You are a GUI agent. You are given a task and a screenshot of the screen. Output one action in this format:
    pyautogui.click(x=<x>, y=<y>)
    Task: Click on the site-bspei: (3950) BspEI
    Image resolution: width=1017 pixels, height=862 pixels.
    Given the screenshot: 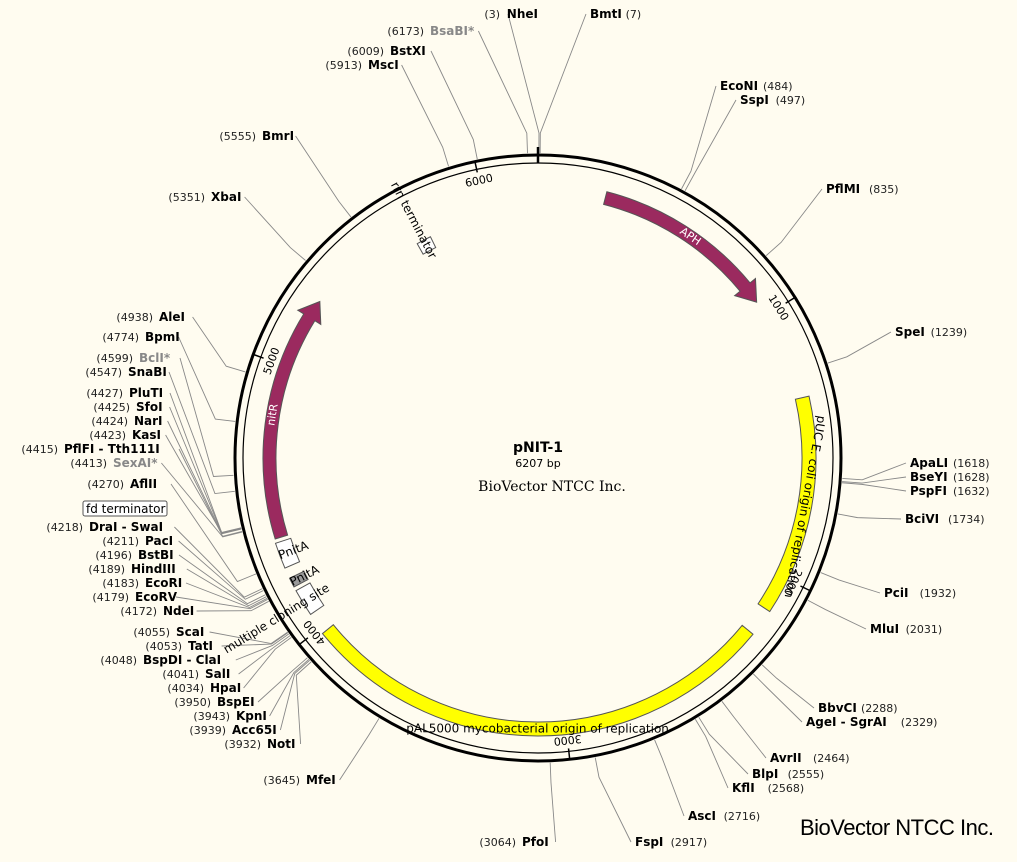 What is the action you would take?
    pyautogui.click(x=214, y=702)
    